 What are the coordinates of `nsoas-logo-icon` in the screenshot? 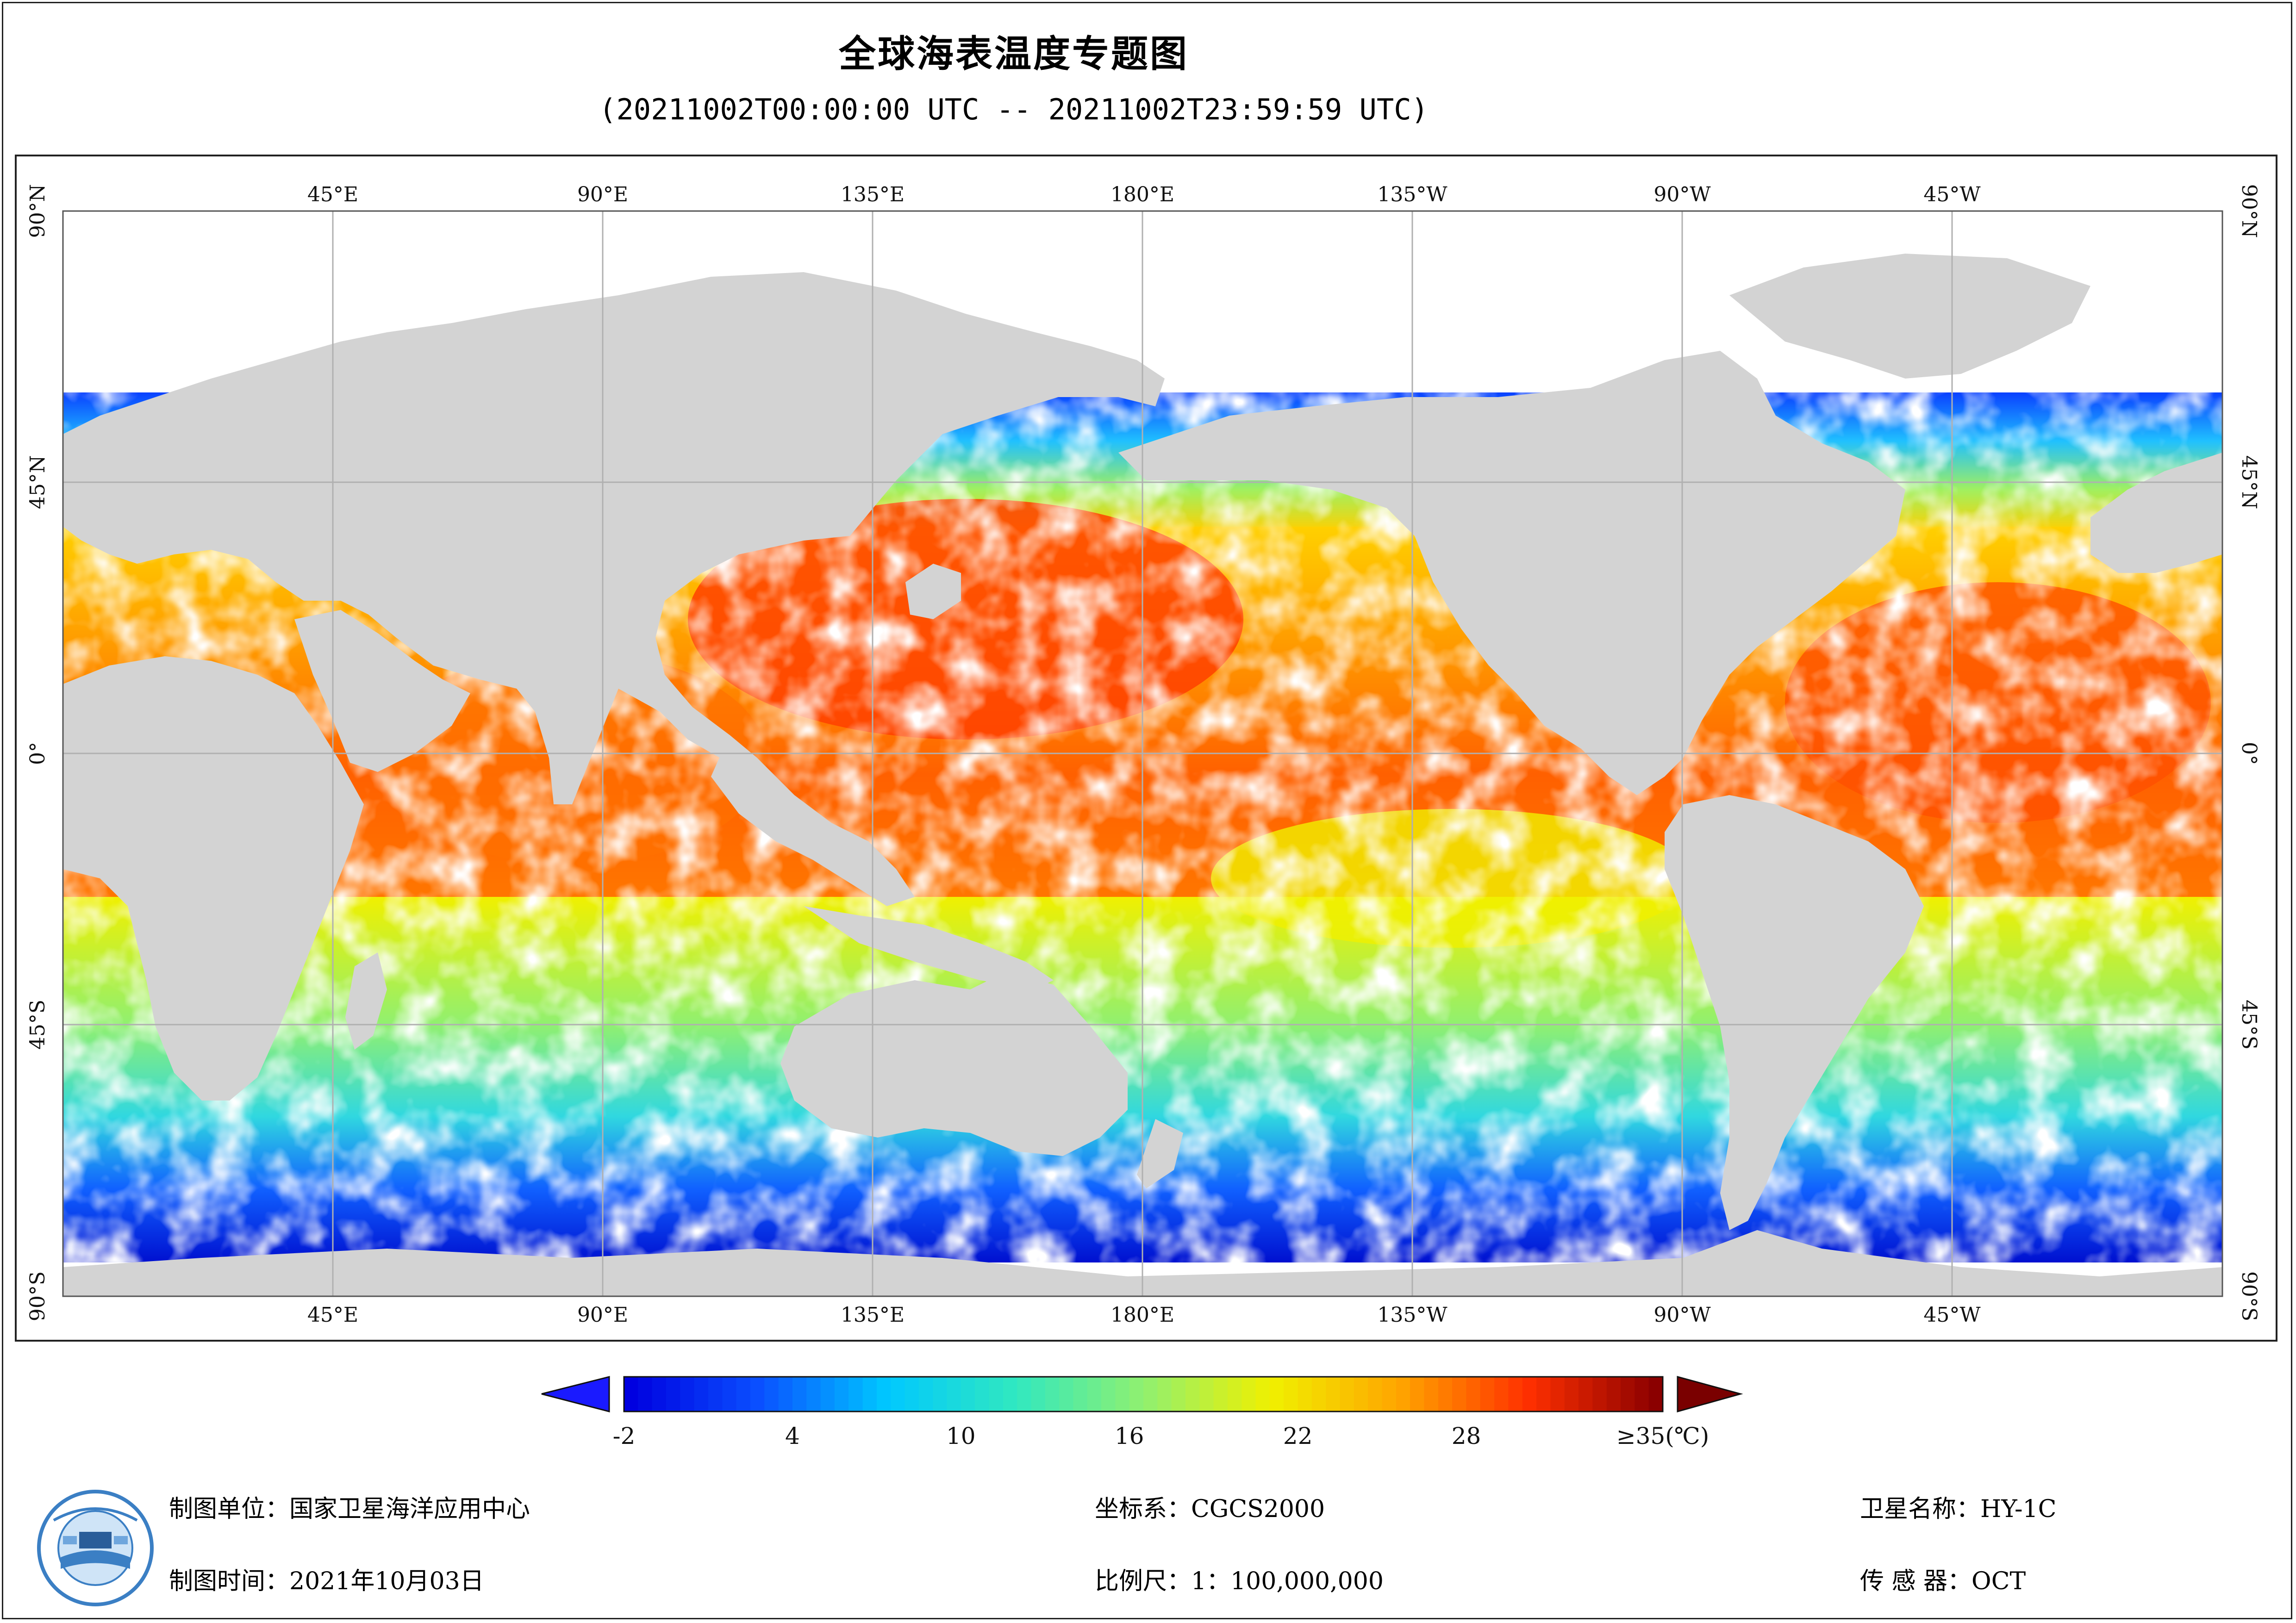 It's located at (95, 1548).